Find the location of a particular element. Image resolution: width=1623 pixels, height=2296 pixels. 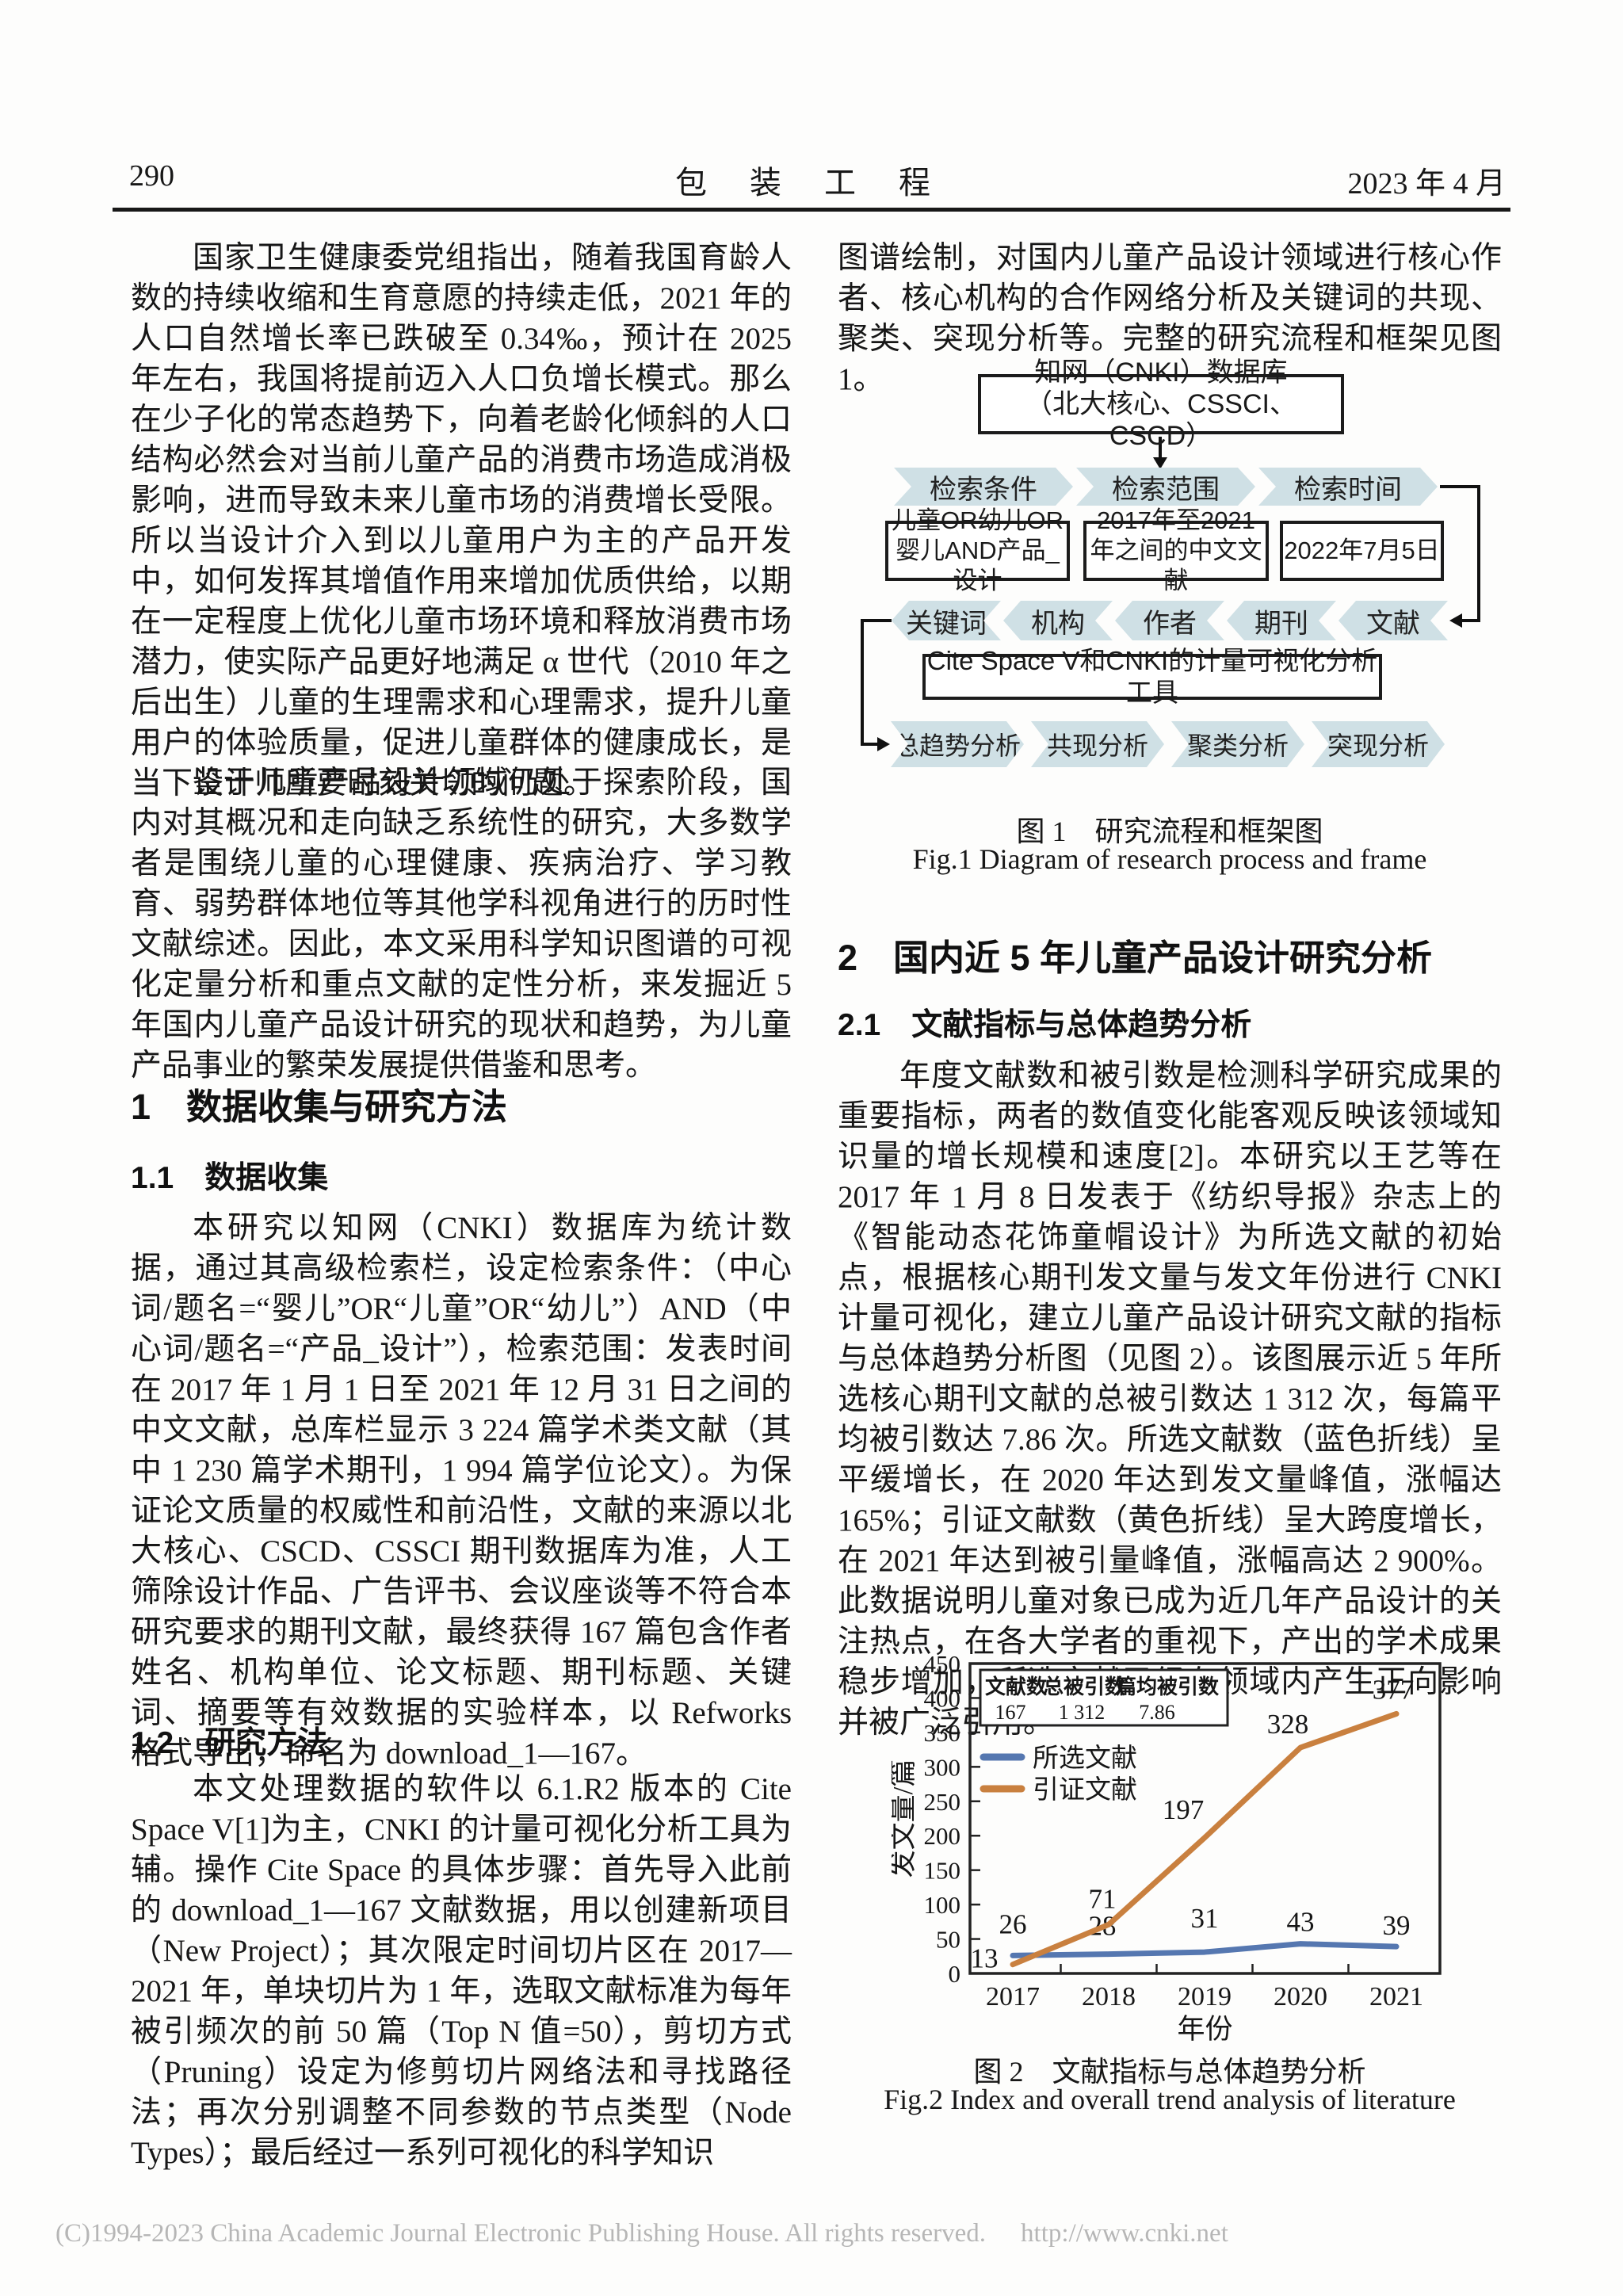

database-box-line2: （北大核心、CSSCI、CSCD） is located at coordinates (1160, 420).